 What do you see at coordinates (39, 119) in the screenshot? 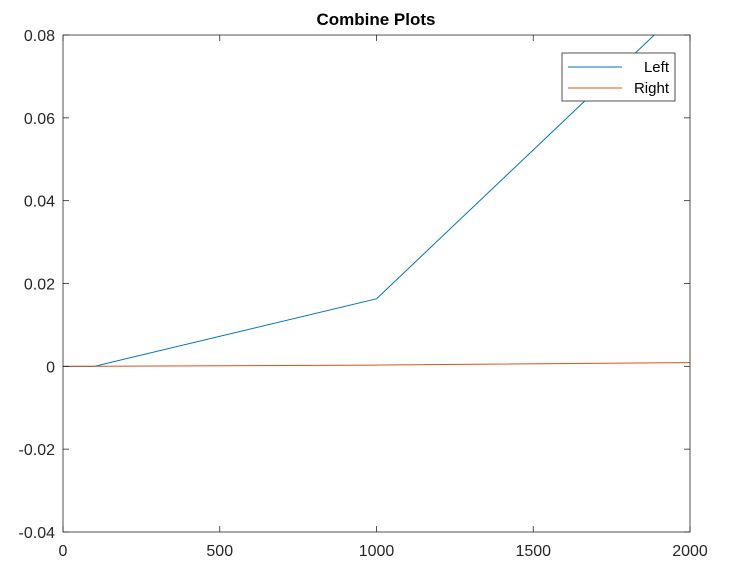
I see `y-tick-label: 0.06` at bounding box center [39, 119].